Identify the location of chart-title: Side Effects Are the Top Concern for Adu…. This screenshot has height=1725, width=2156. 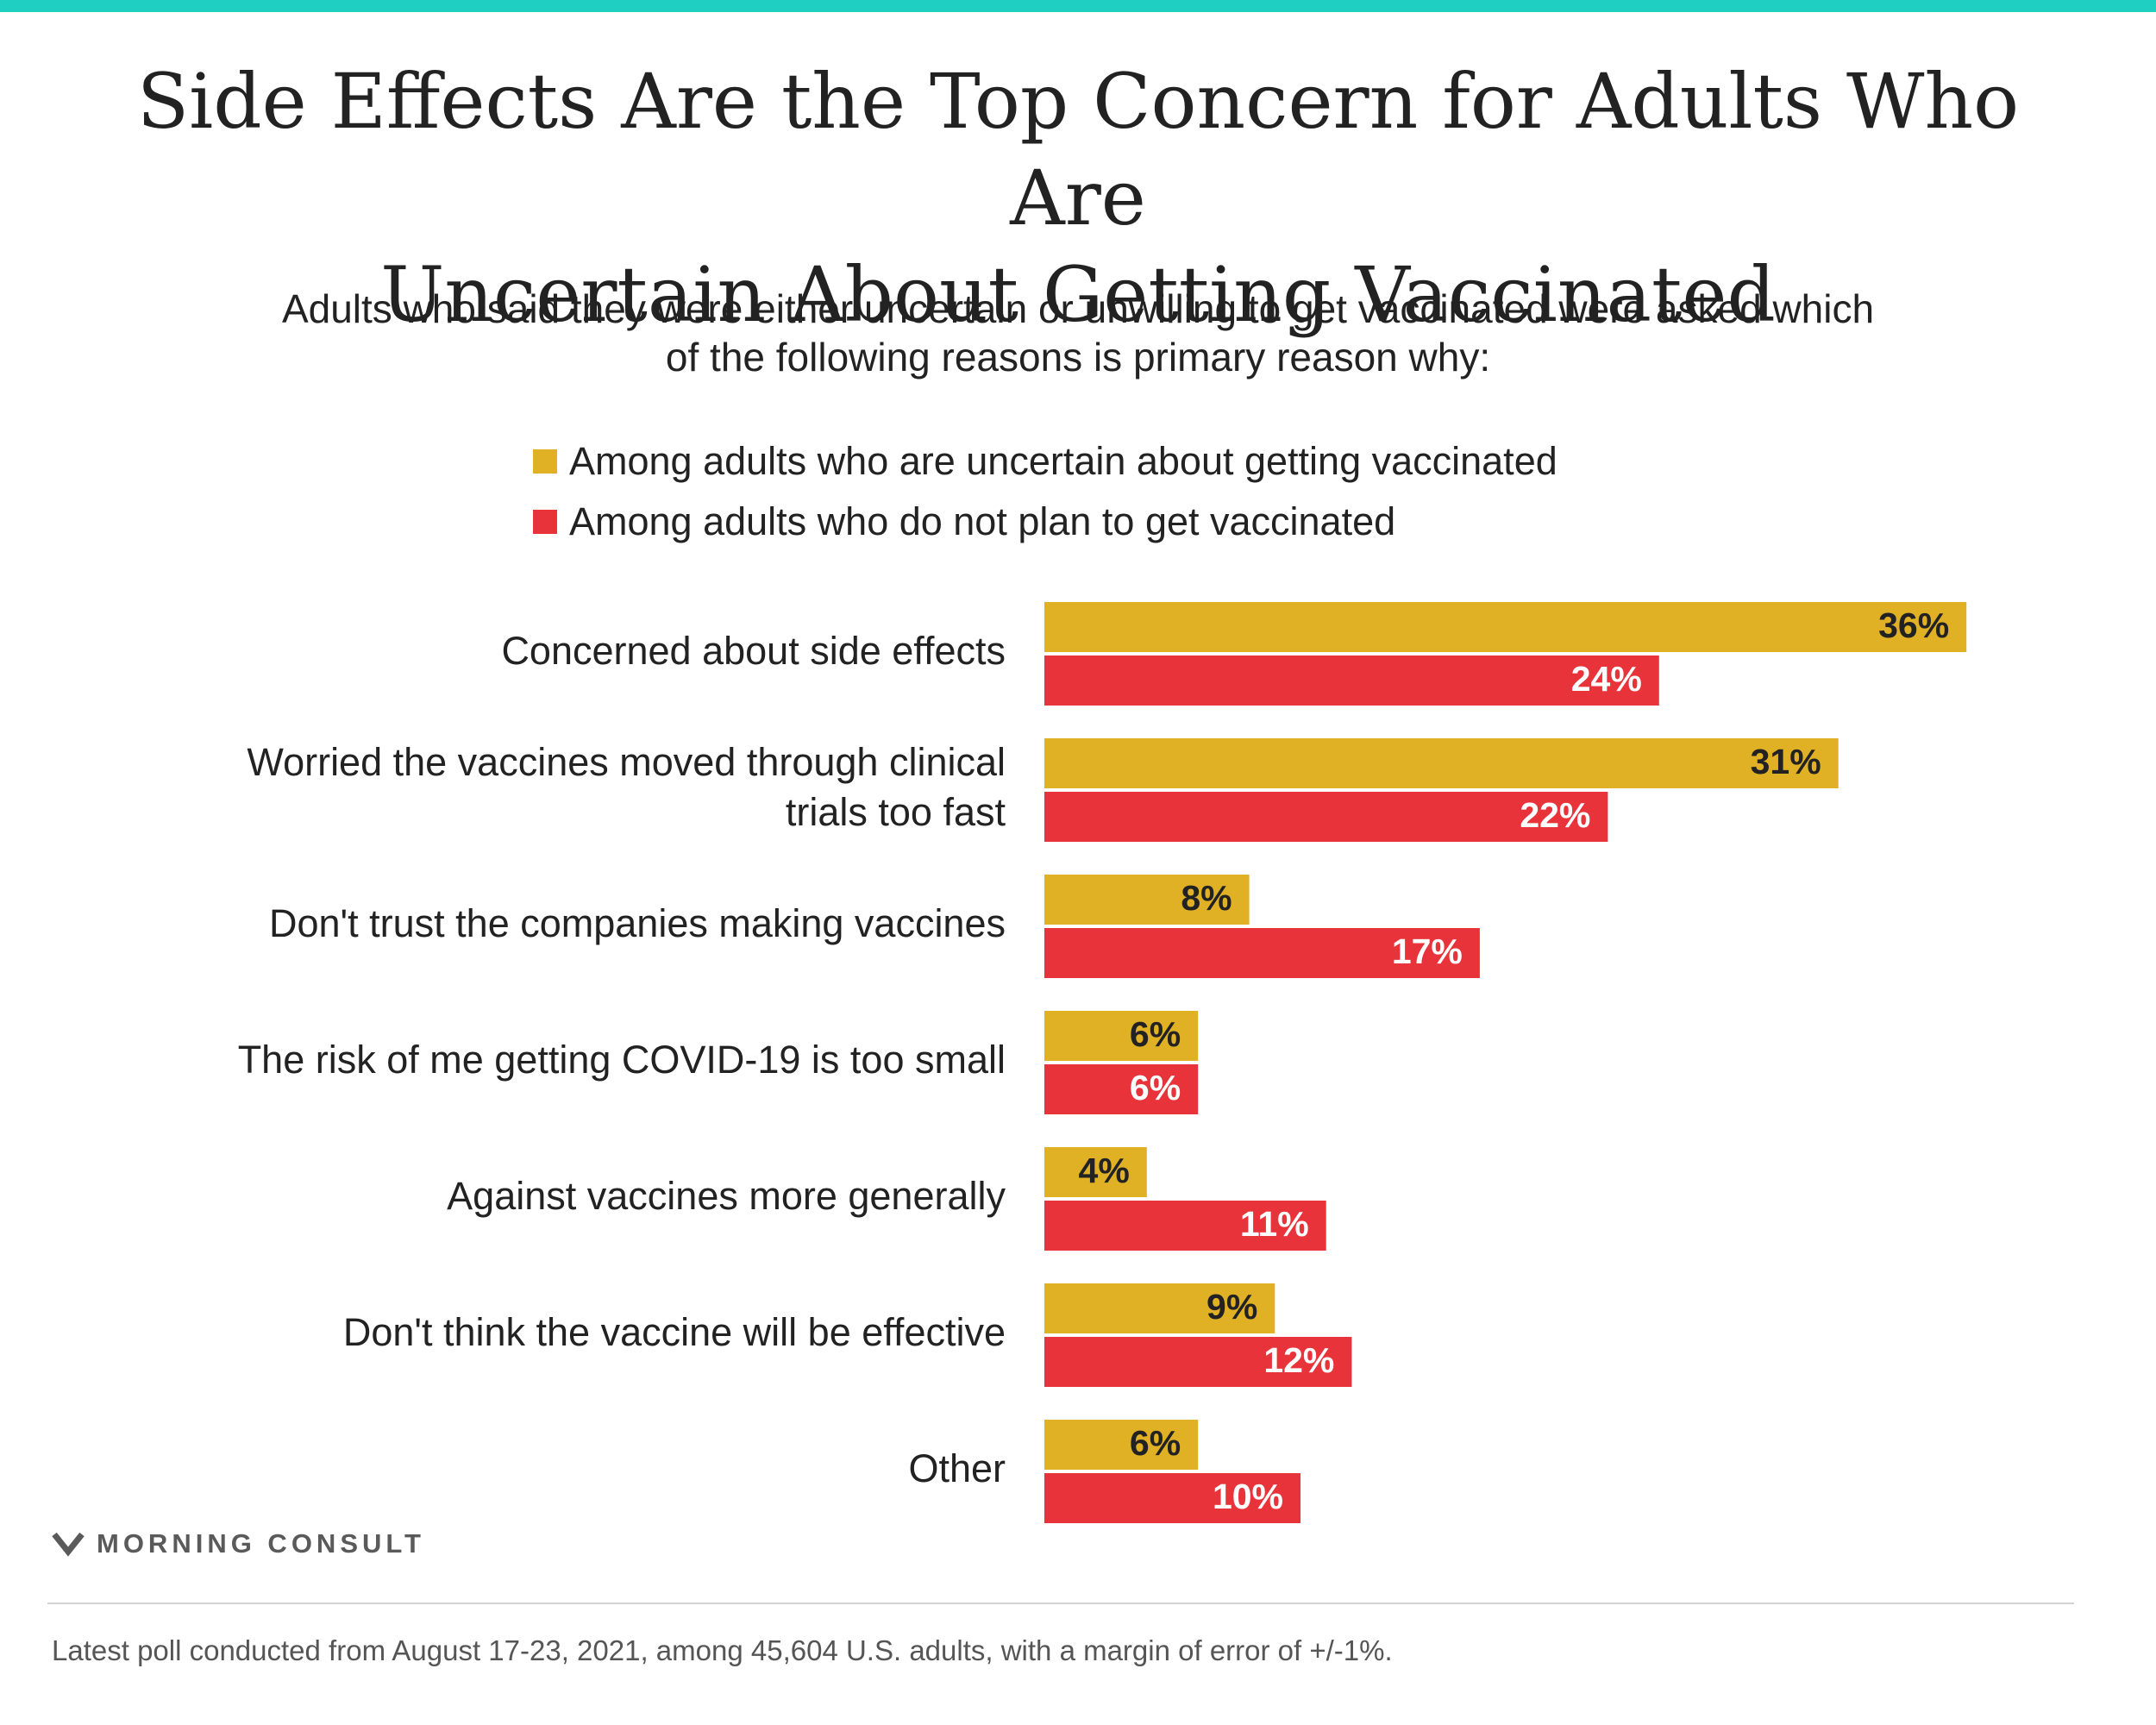
(1078, 198).